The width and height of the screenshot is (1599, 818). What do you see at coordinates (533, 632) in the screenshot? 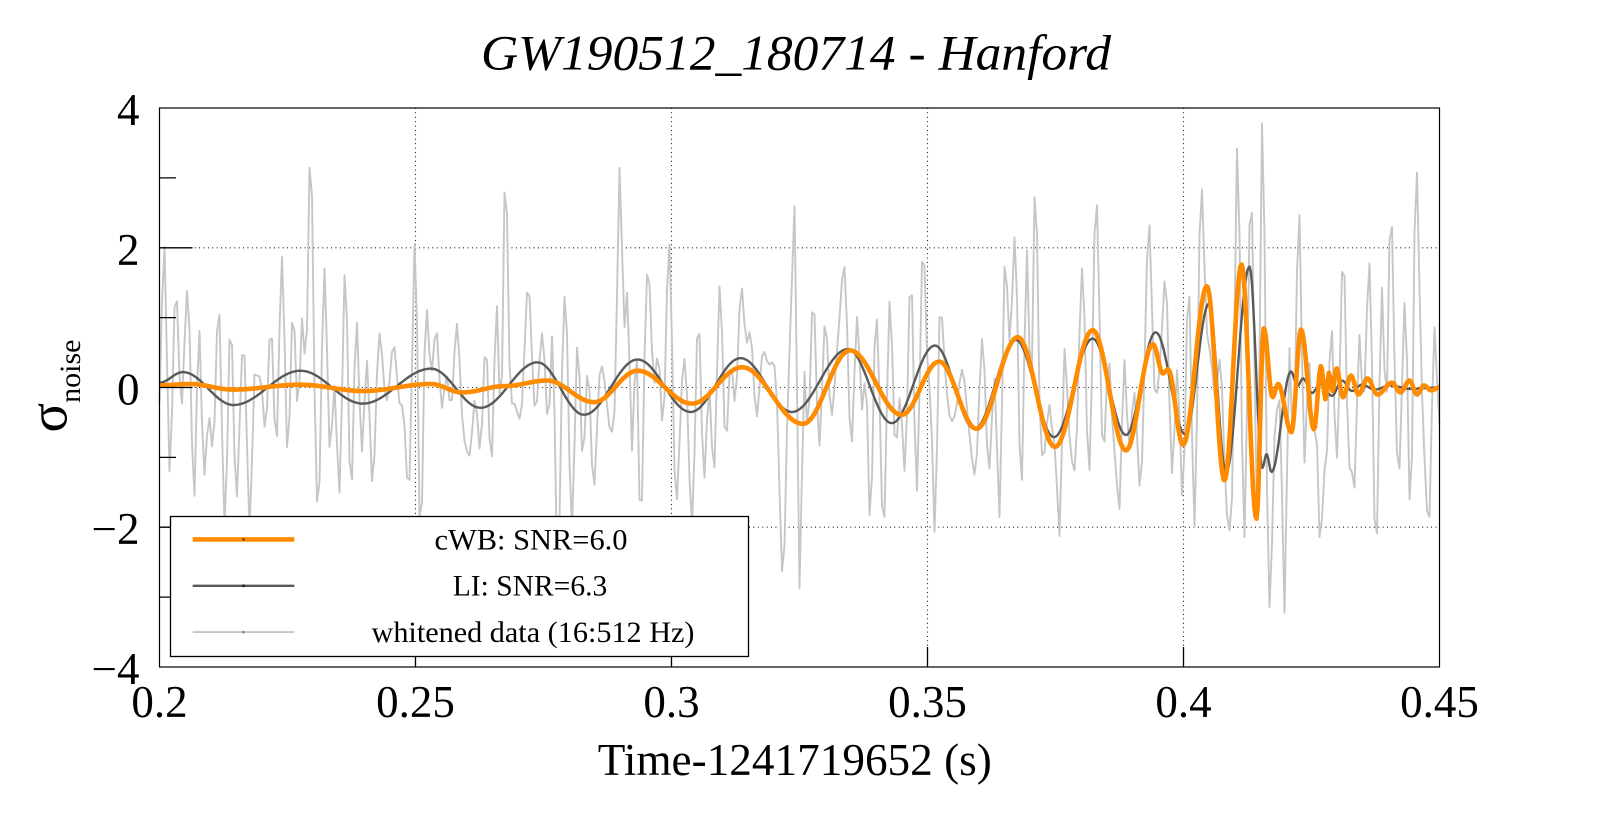
I see `svg-text: whitened data (16:512 Hz)` at bounding box center [533, 632].